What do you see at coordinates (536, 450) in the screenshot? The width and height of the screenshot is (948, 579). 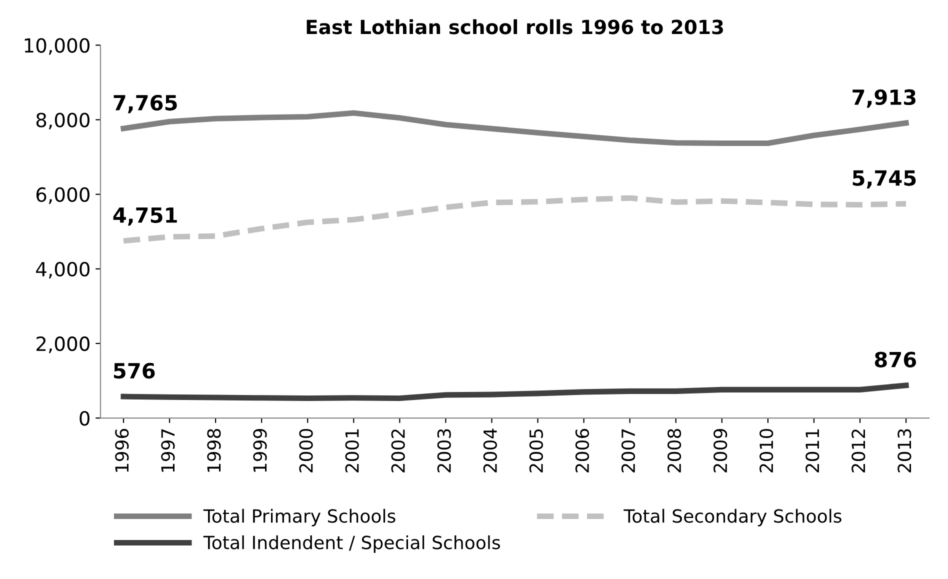 I see `x-tick-label: 2005` at bounding box center [536, 450].